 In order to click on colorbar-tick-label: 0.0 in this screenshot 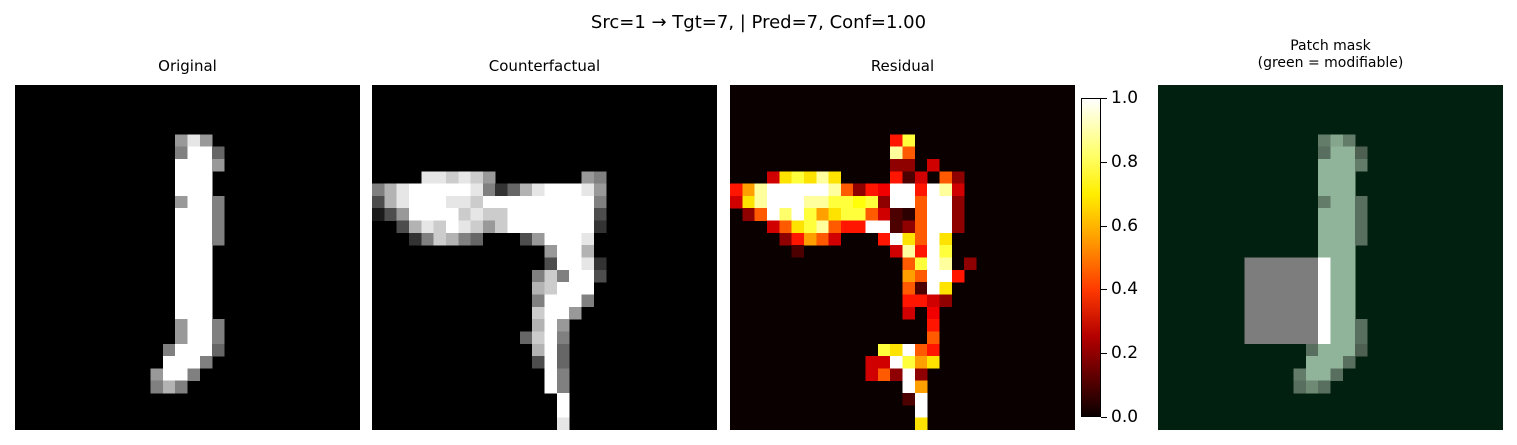, I will do `click(1125, 417)`.